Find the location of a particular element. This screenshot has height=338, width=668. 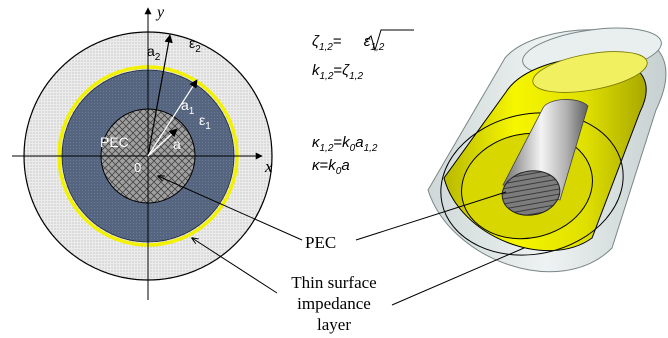

radius-a-arrow is located at coordinates (162, 142).